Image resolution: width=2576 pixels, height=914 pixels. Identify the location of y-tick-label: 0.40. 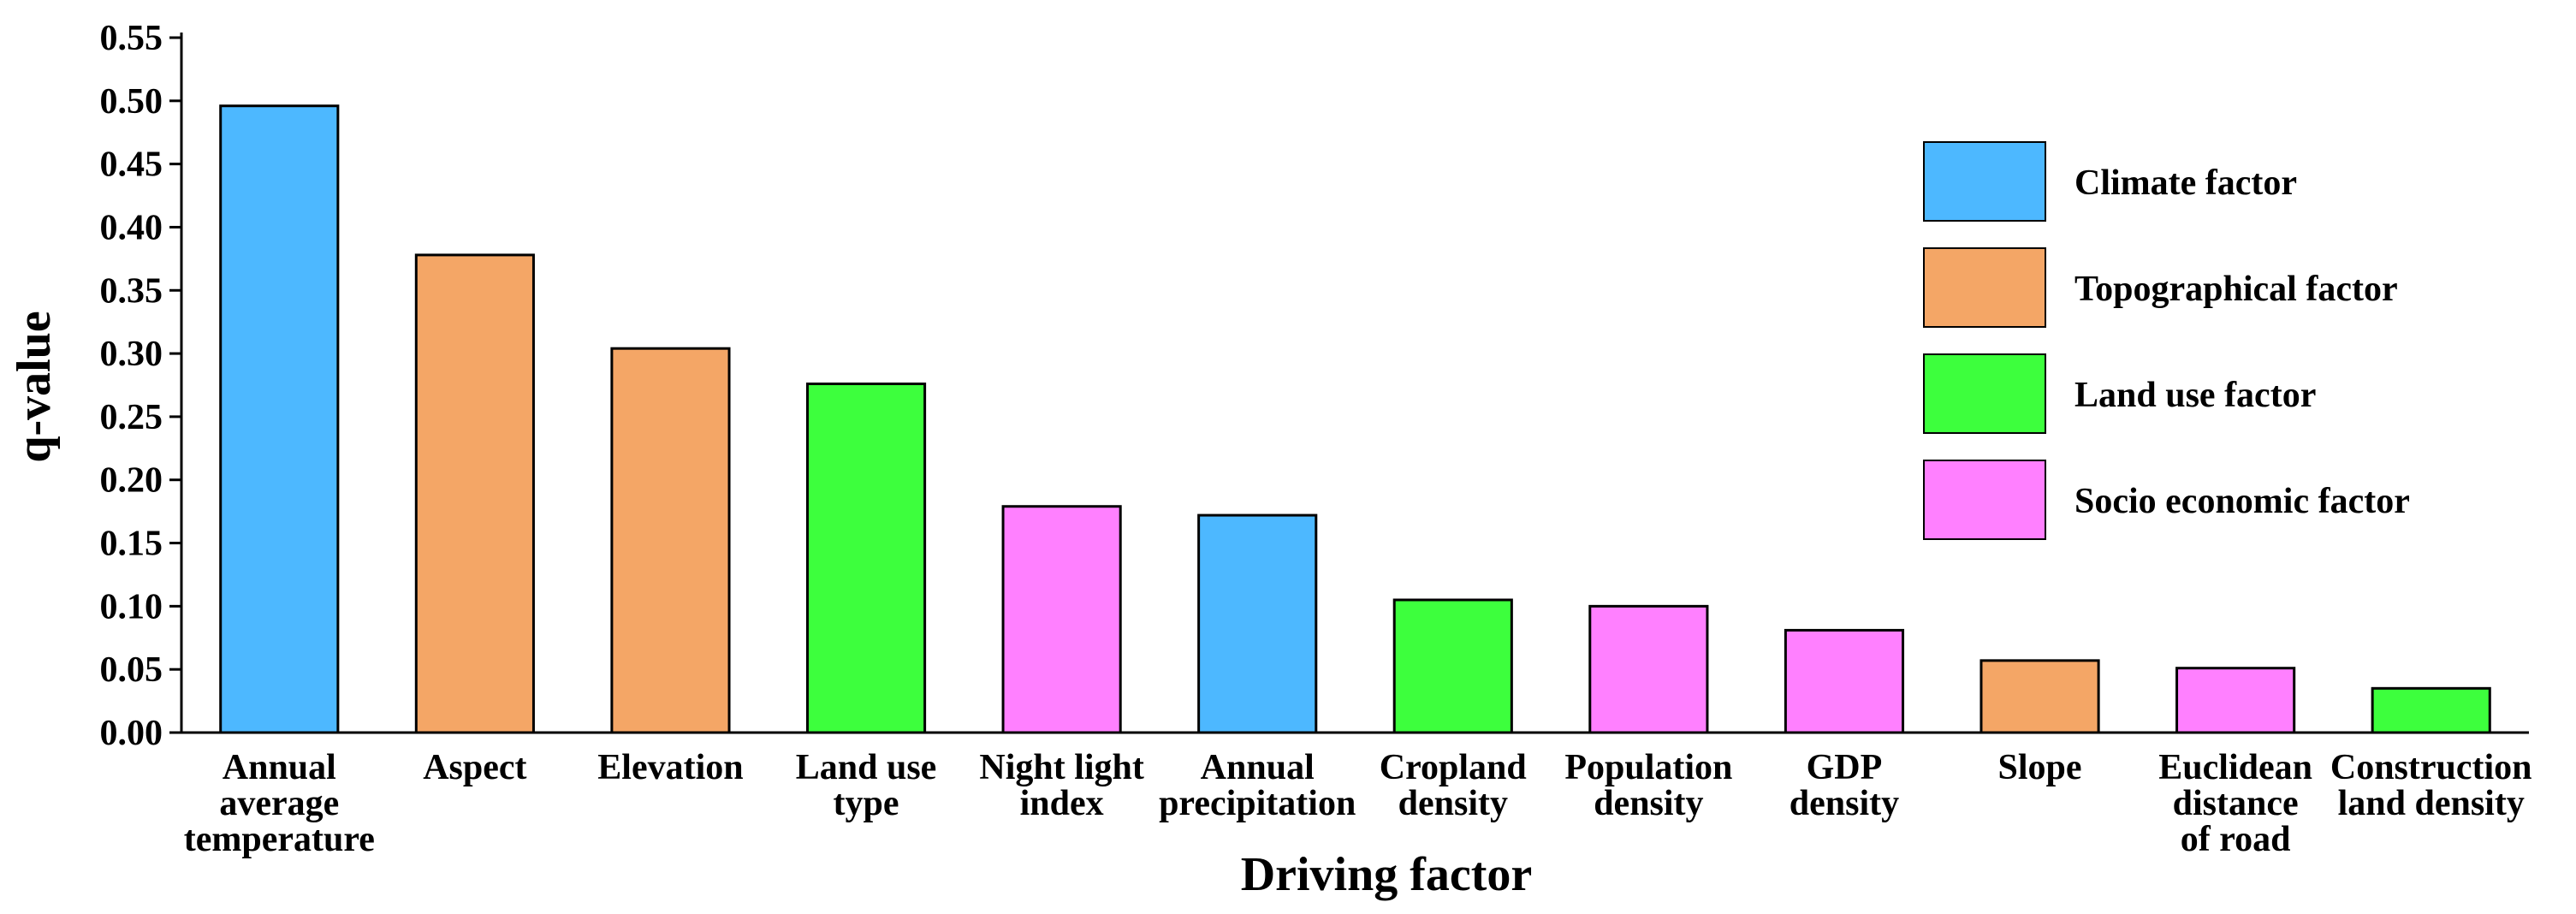
(131, 227).